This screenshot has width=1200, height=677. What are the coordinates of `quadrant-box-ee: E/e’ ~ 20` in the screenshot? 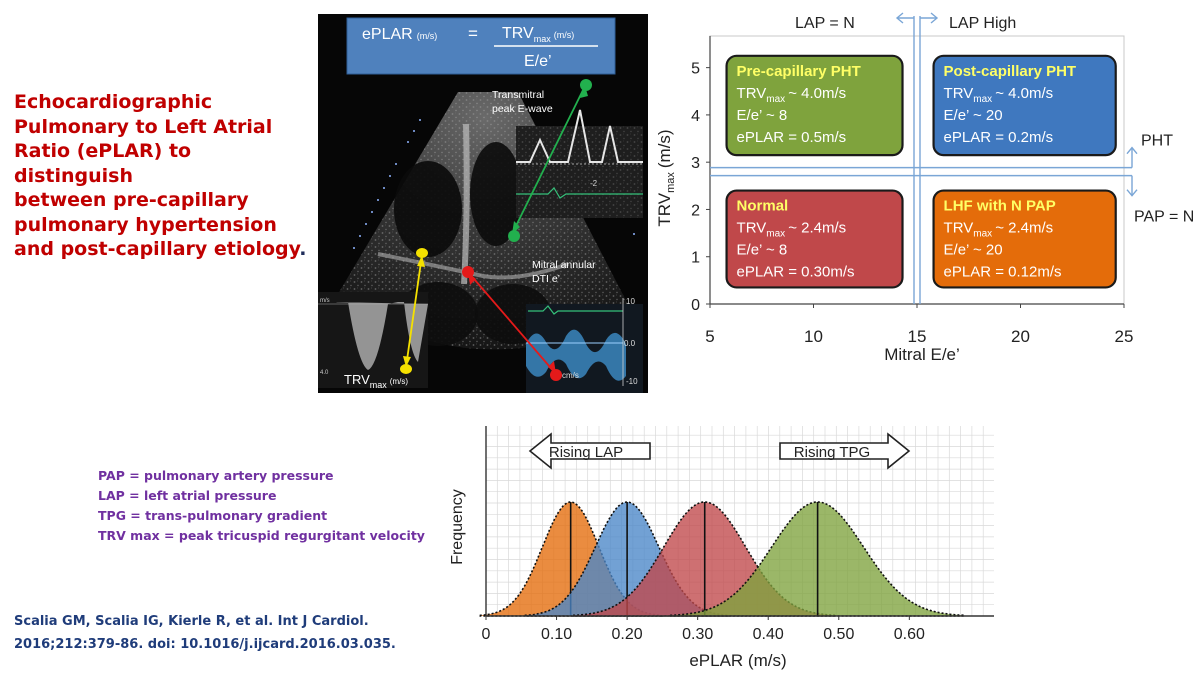 It's located at (973, 115).